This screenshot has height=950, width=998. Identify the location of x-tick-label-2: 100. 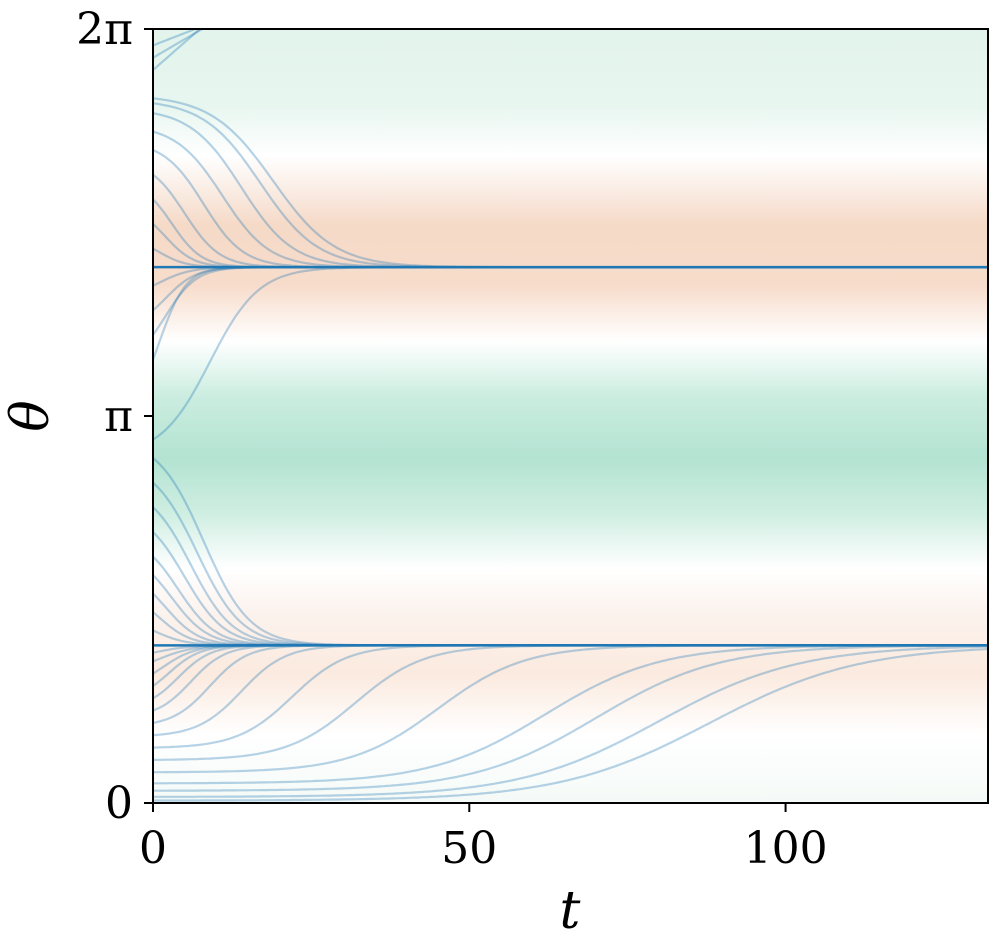
(786, 848).